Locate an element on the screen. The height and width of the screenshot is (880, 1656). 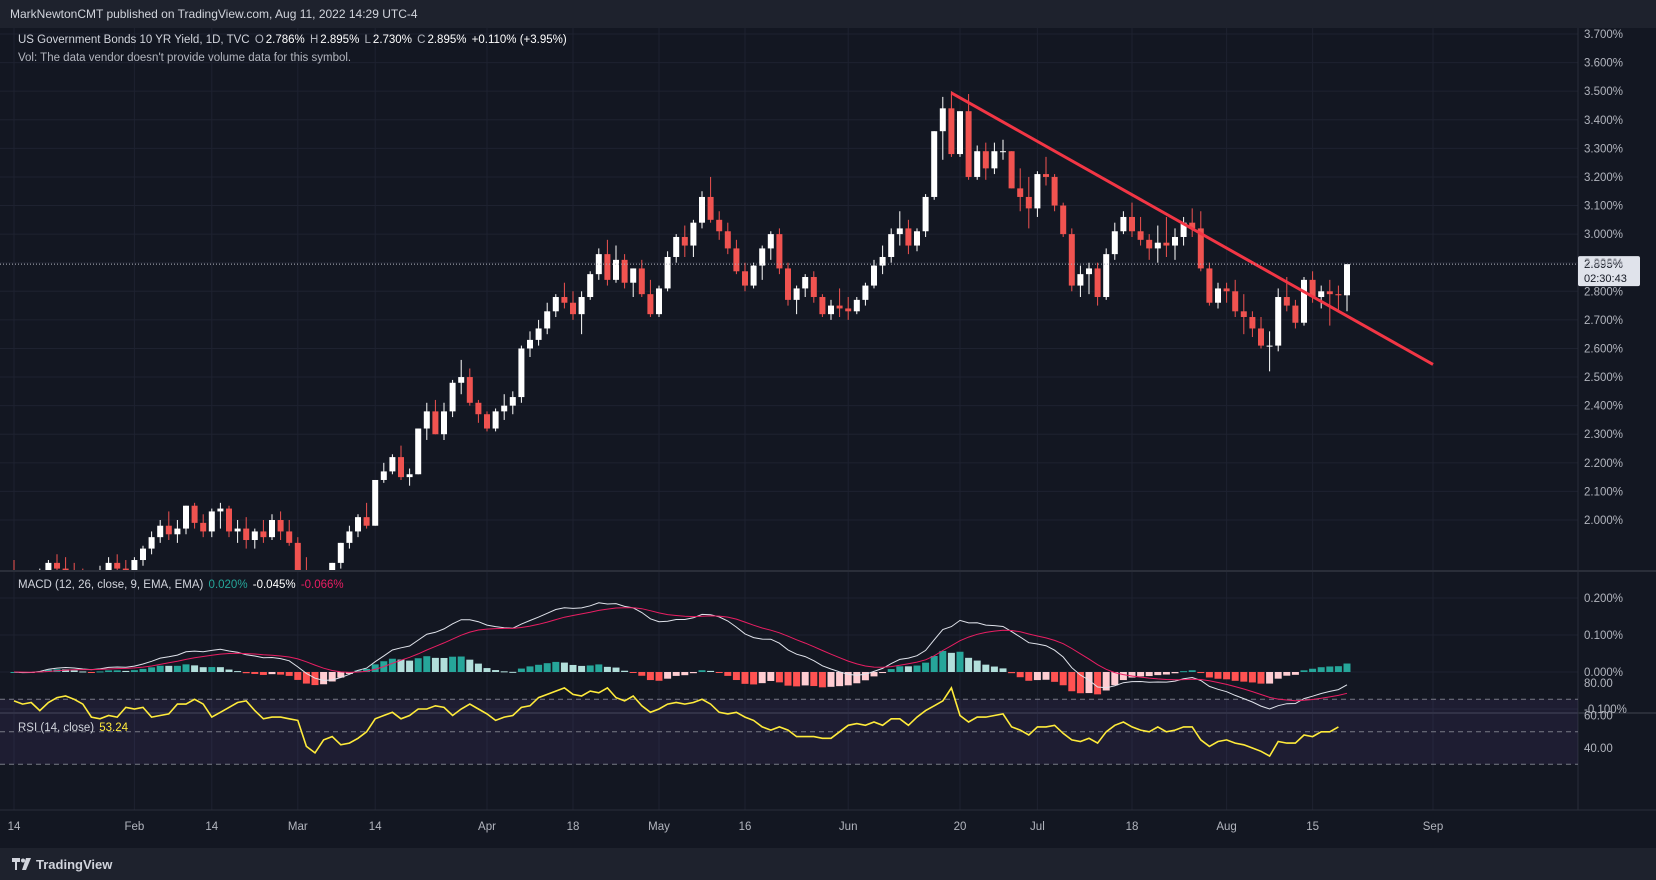
rsi-line is located at coordinates (676, 722).